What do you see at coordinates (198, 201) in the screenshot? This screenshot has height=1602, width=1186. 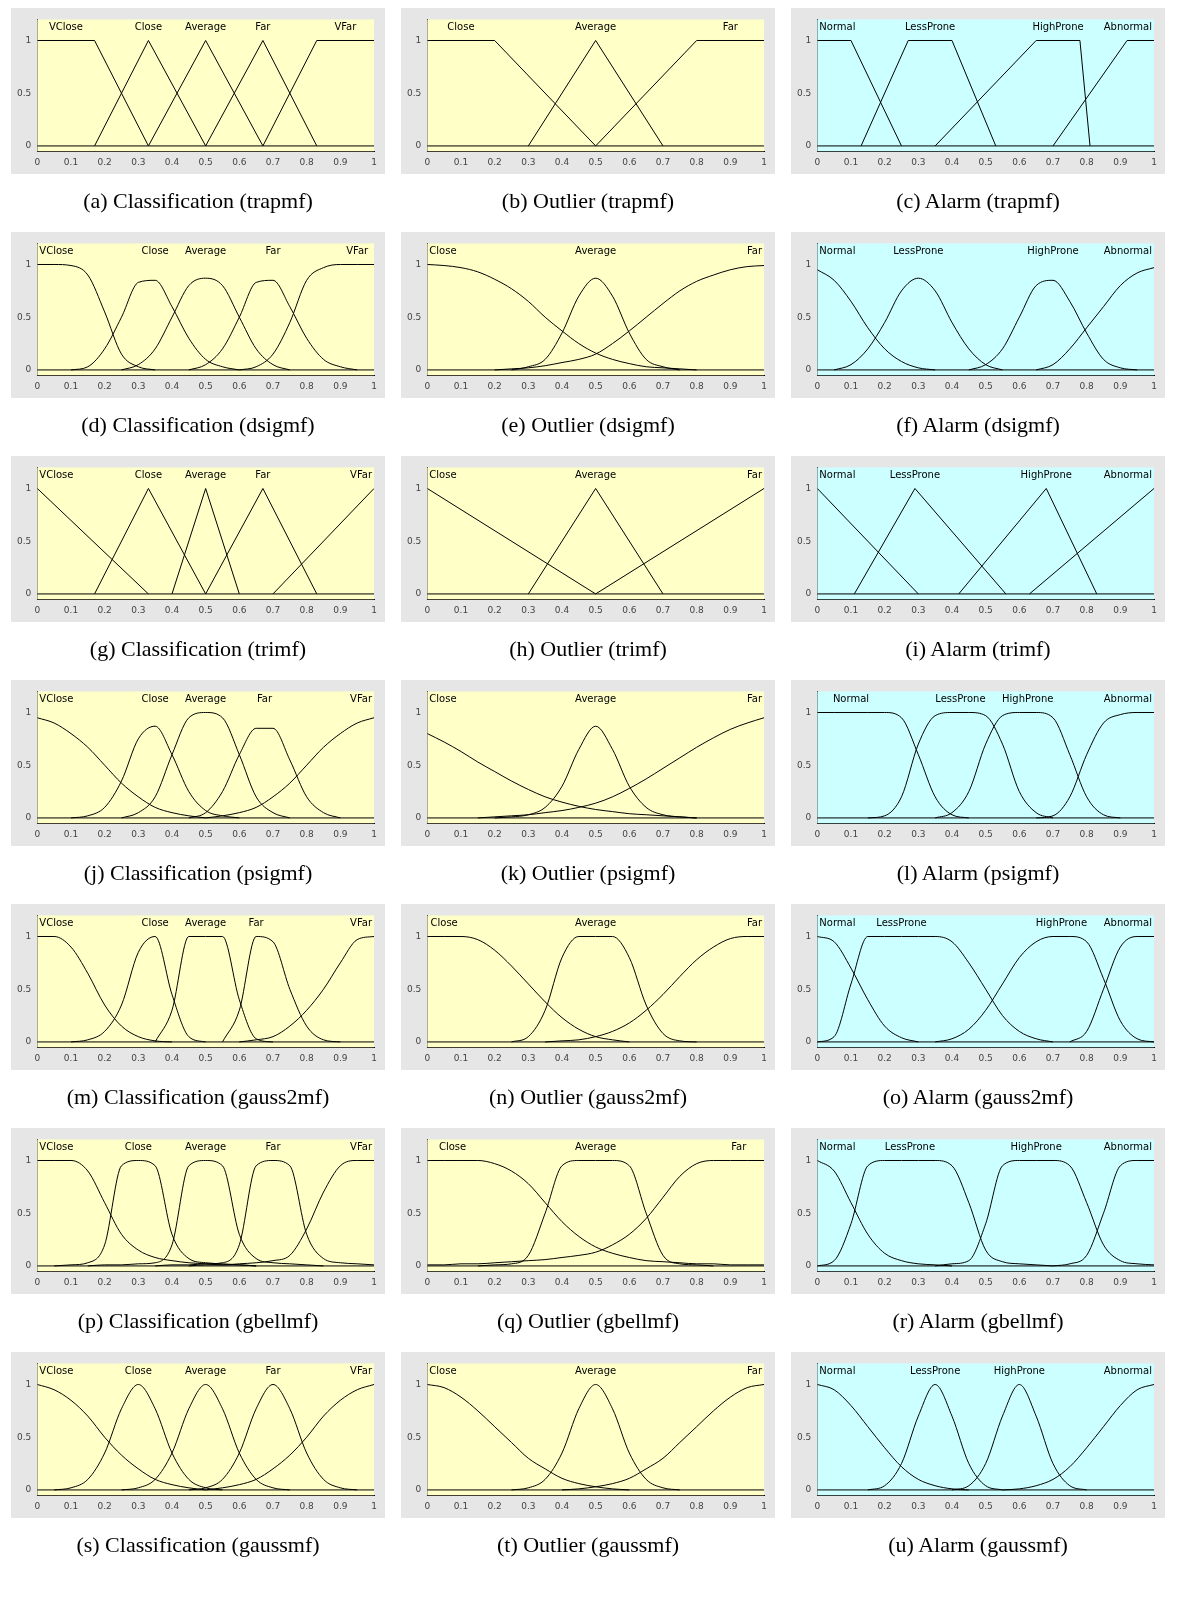 I see `text: (a) Classification (trapmf)` at bounding box center [198, 201].